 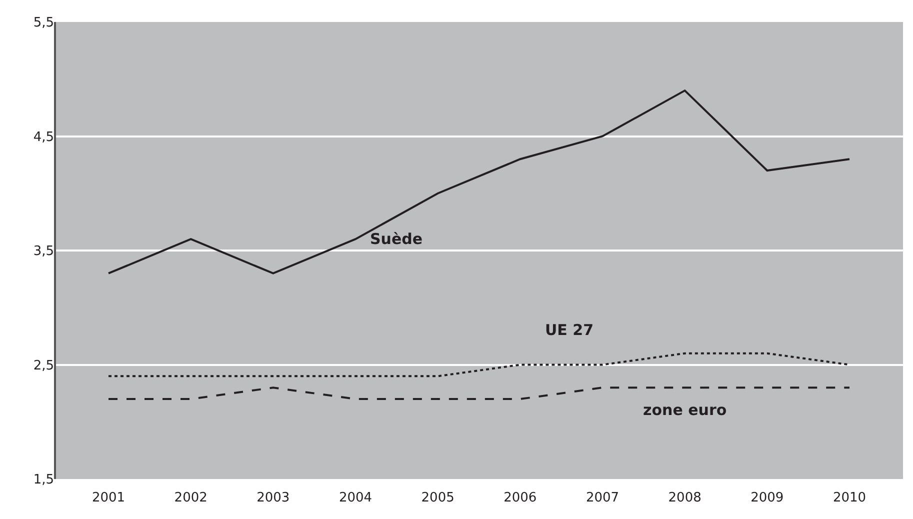 I want to click on y-tick-label: 3,5, so click(x=43, y=252).